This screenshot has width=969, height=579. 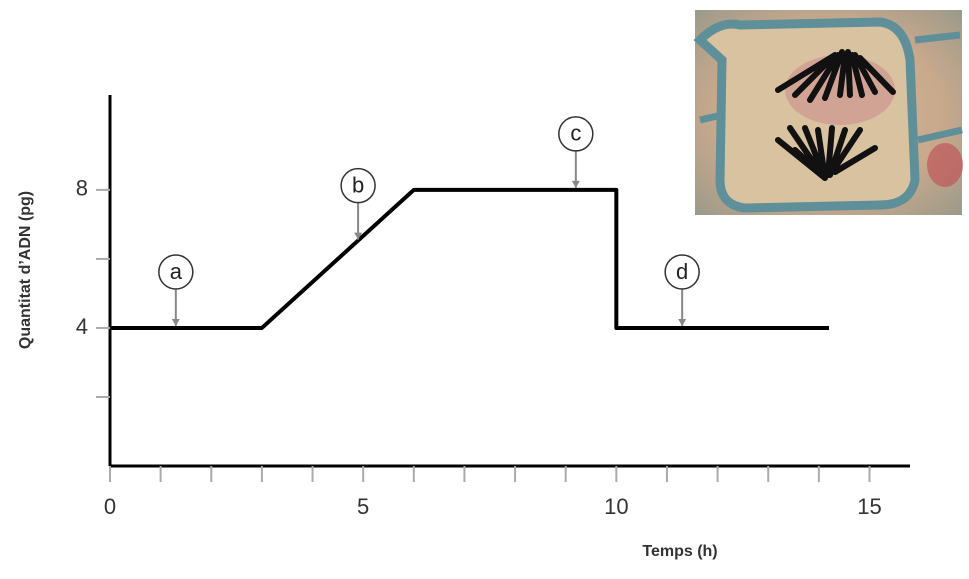 I want to click on y-axis-label: Quantitat d’ADN (pg), so click(x=25, y=270).